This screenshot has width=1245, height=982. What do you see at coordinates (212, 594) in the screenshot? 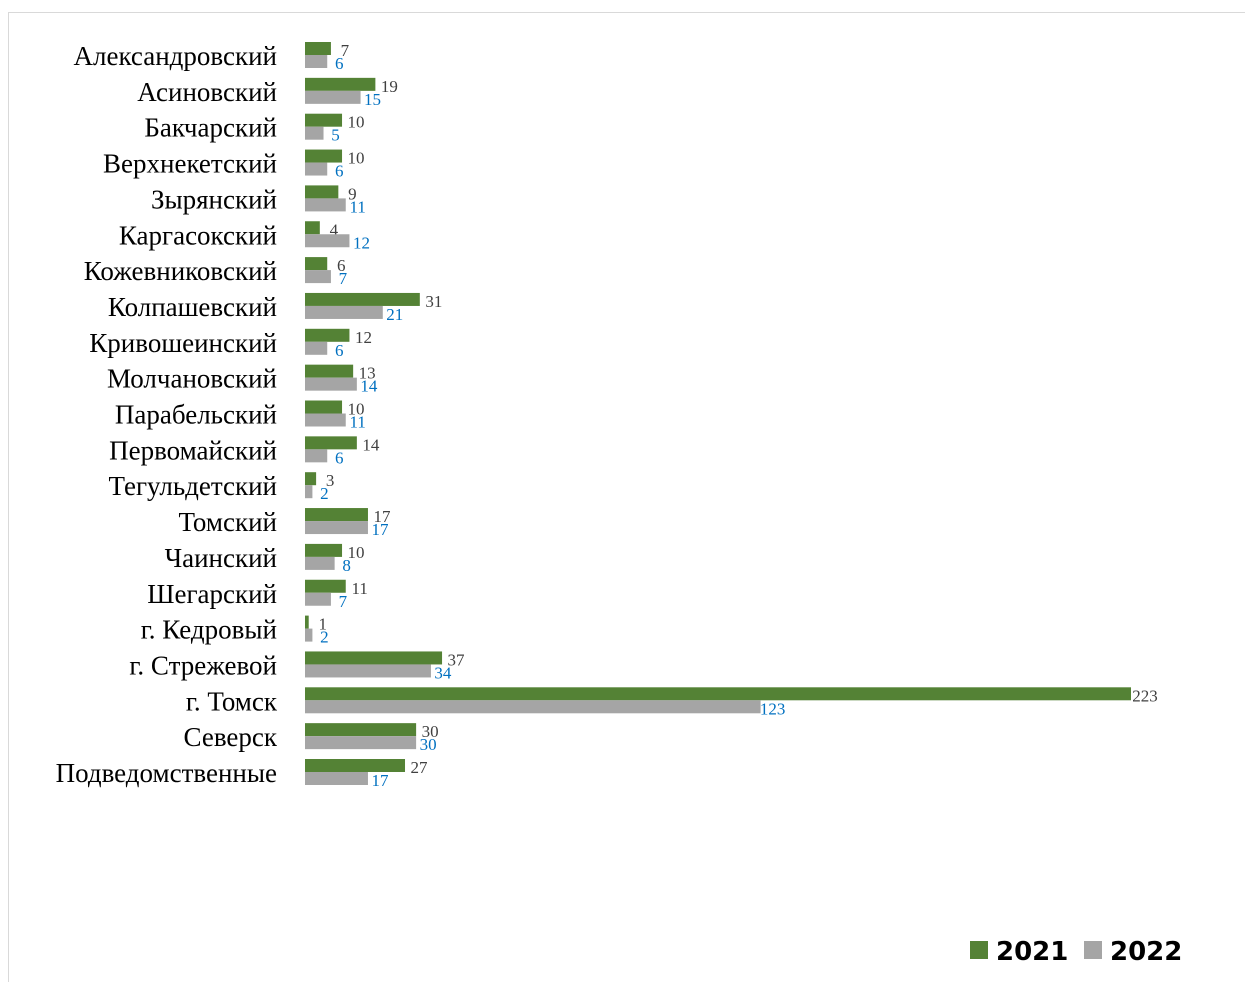
I see `category-label: Шегарский` at bounding box center [212, 594].